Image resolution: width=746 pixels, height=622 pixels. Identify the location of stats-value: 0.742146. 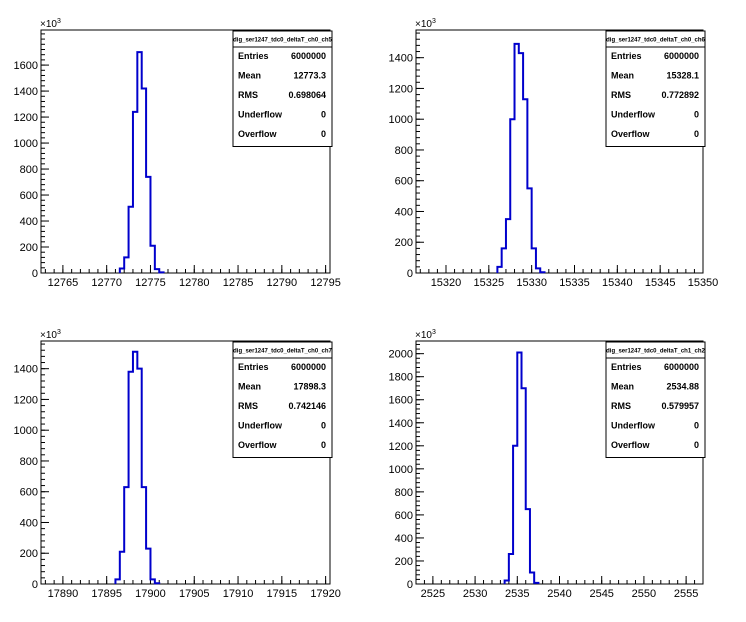
(307, 406).